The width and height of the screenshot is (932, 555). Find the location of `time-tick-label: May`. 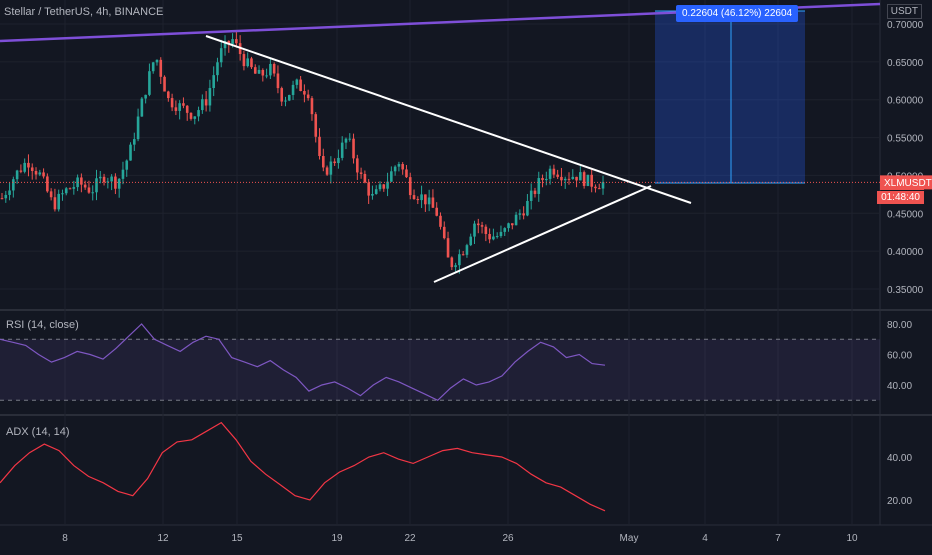

time-tick-label: May is located at coordinates (629, 538).